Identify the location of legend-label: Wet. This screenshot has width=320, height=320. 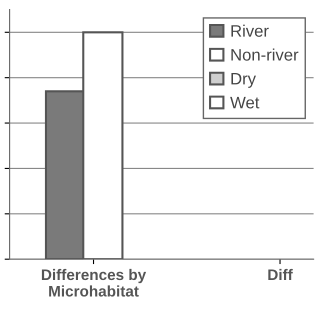
(245, 102).